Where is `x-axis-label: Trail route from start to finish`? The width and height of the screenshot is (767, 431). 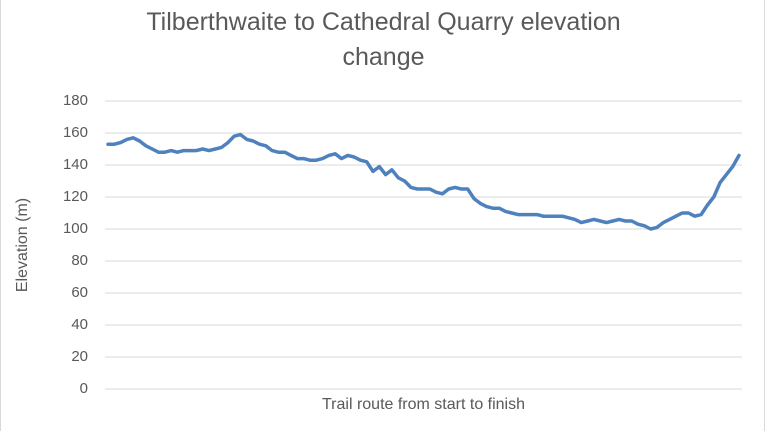 x-axis-label: Trail route from start to finish is located at coordinates (423, 404).